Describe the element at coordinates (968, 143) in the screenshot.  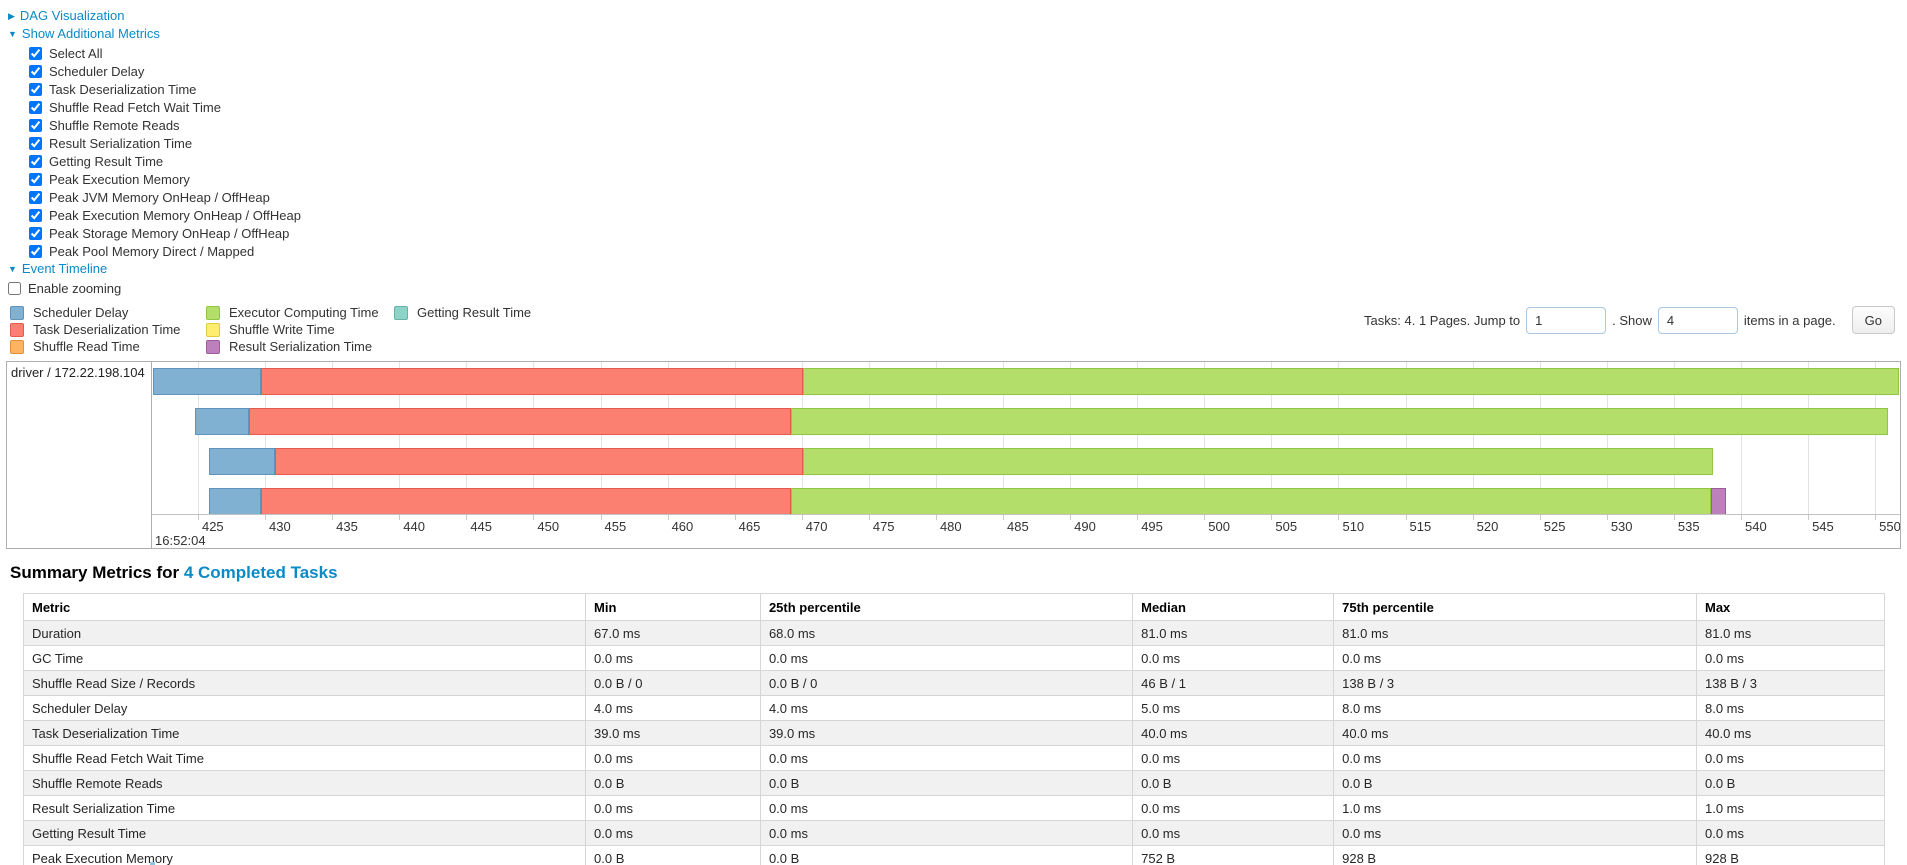
I see `metric-checkbox-result-serialization-time: Result Serialization Time` at that location.